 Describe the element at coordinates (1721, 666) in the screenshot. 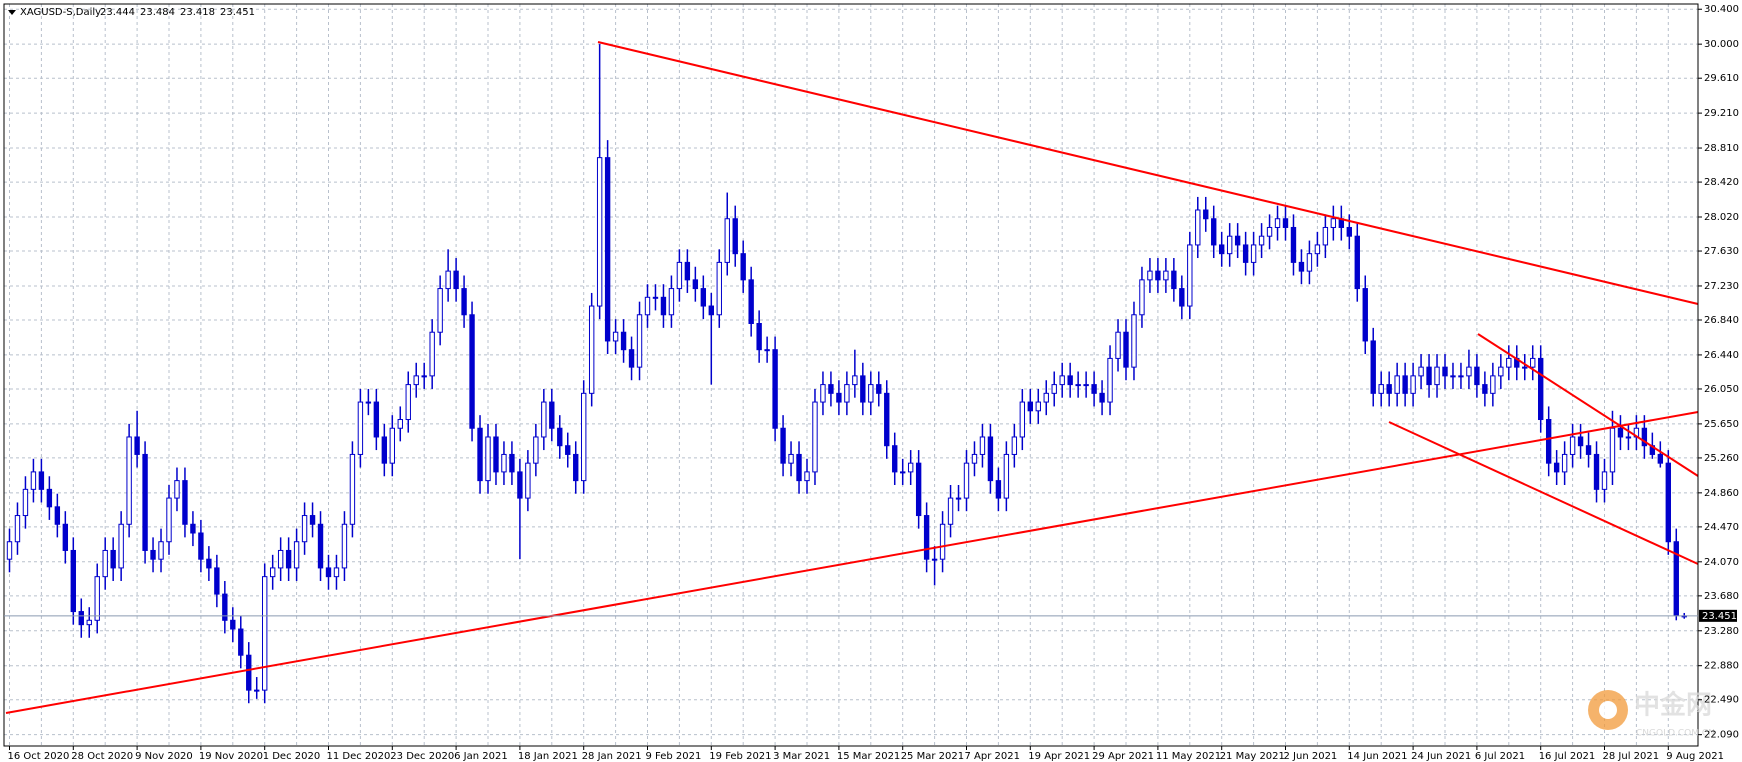

I see `y-tick-label: 22.880` at that location.